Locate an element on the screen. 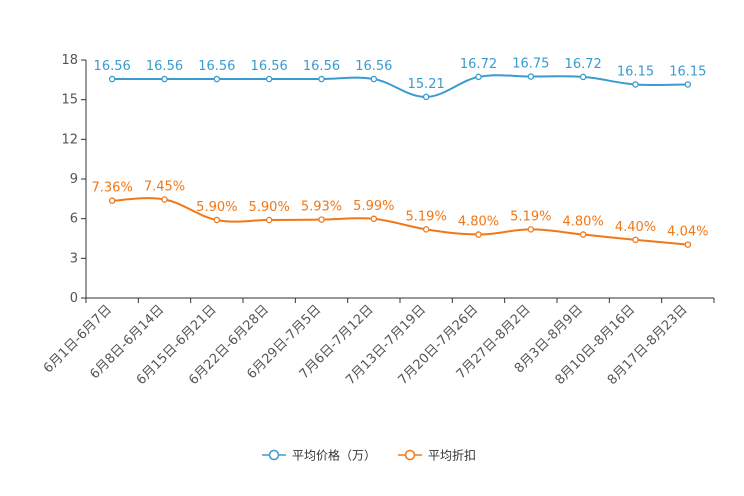 The width and height of the screenshot is (744, 496). data-label: 16.75 is located at coordinates (530, 64).